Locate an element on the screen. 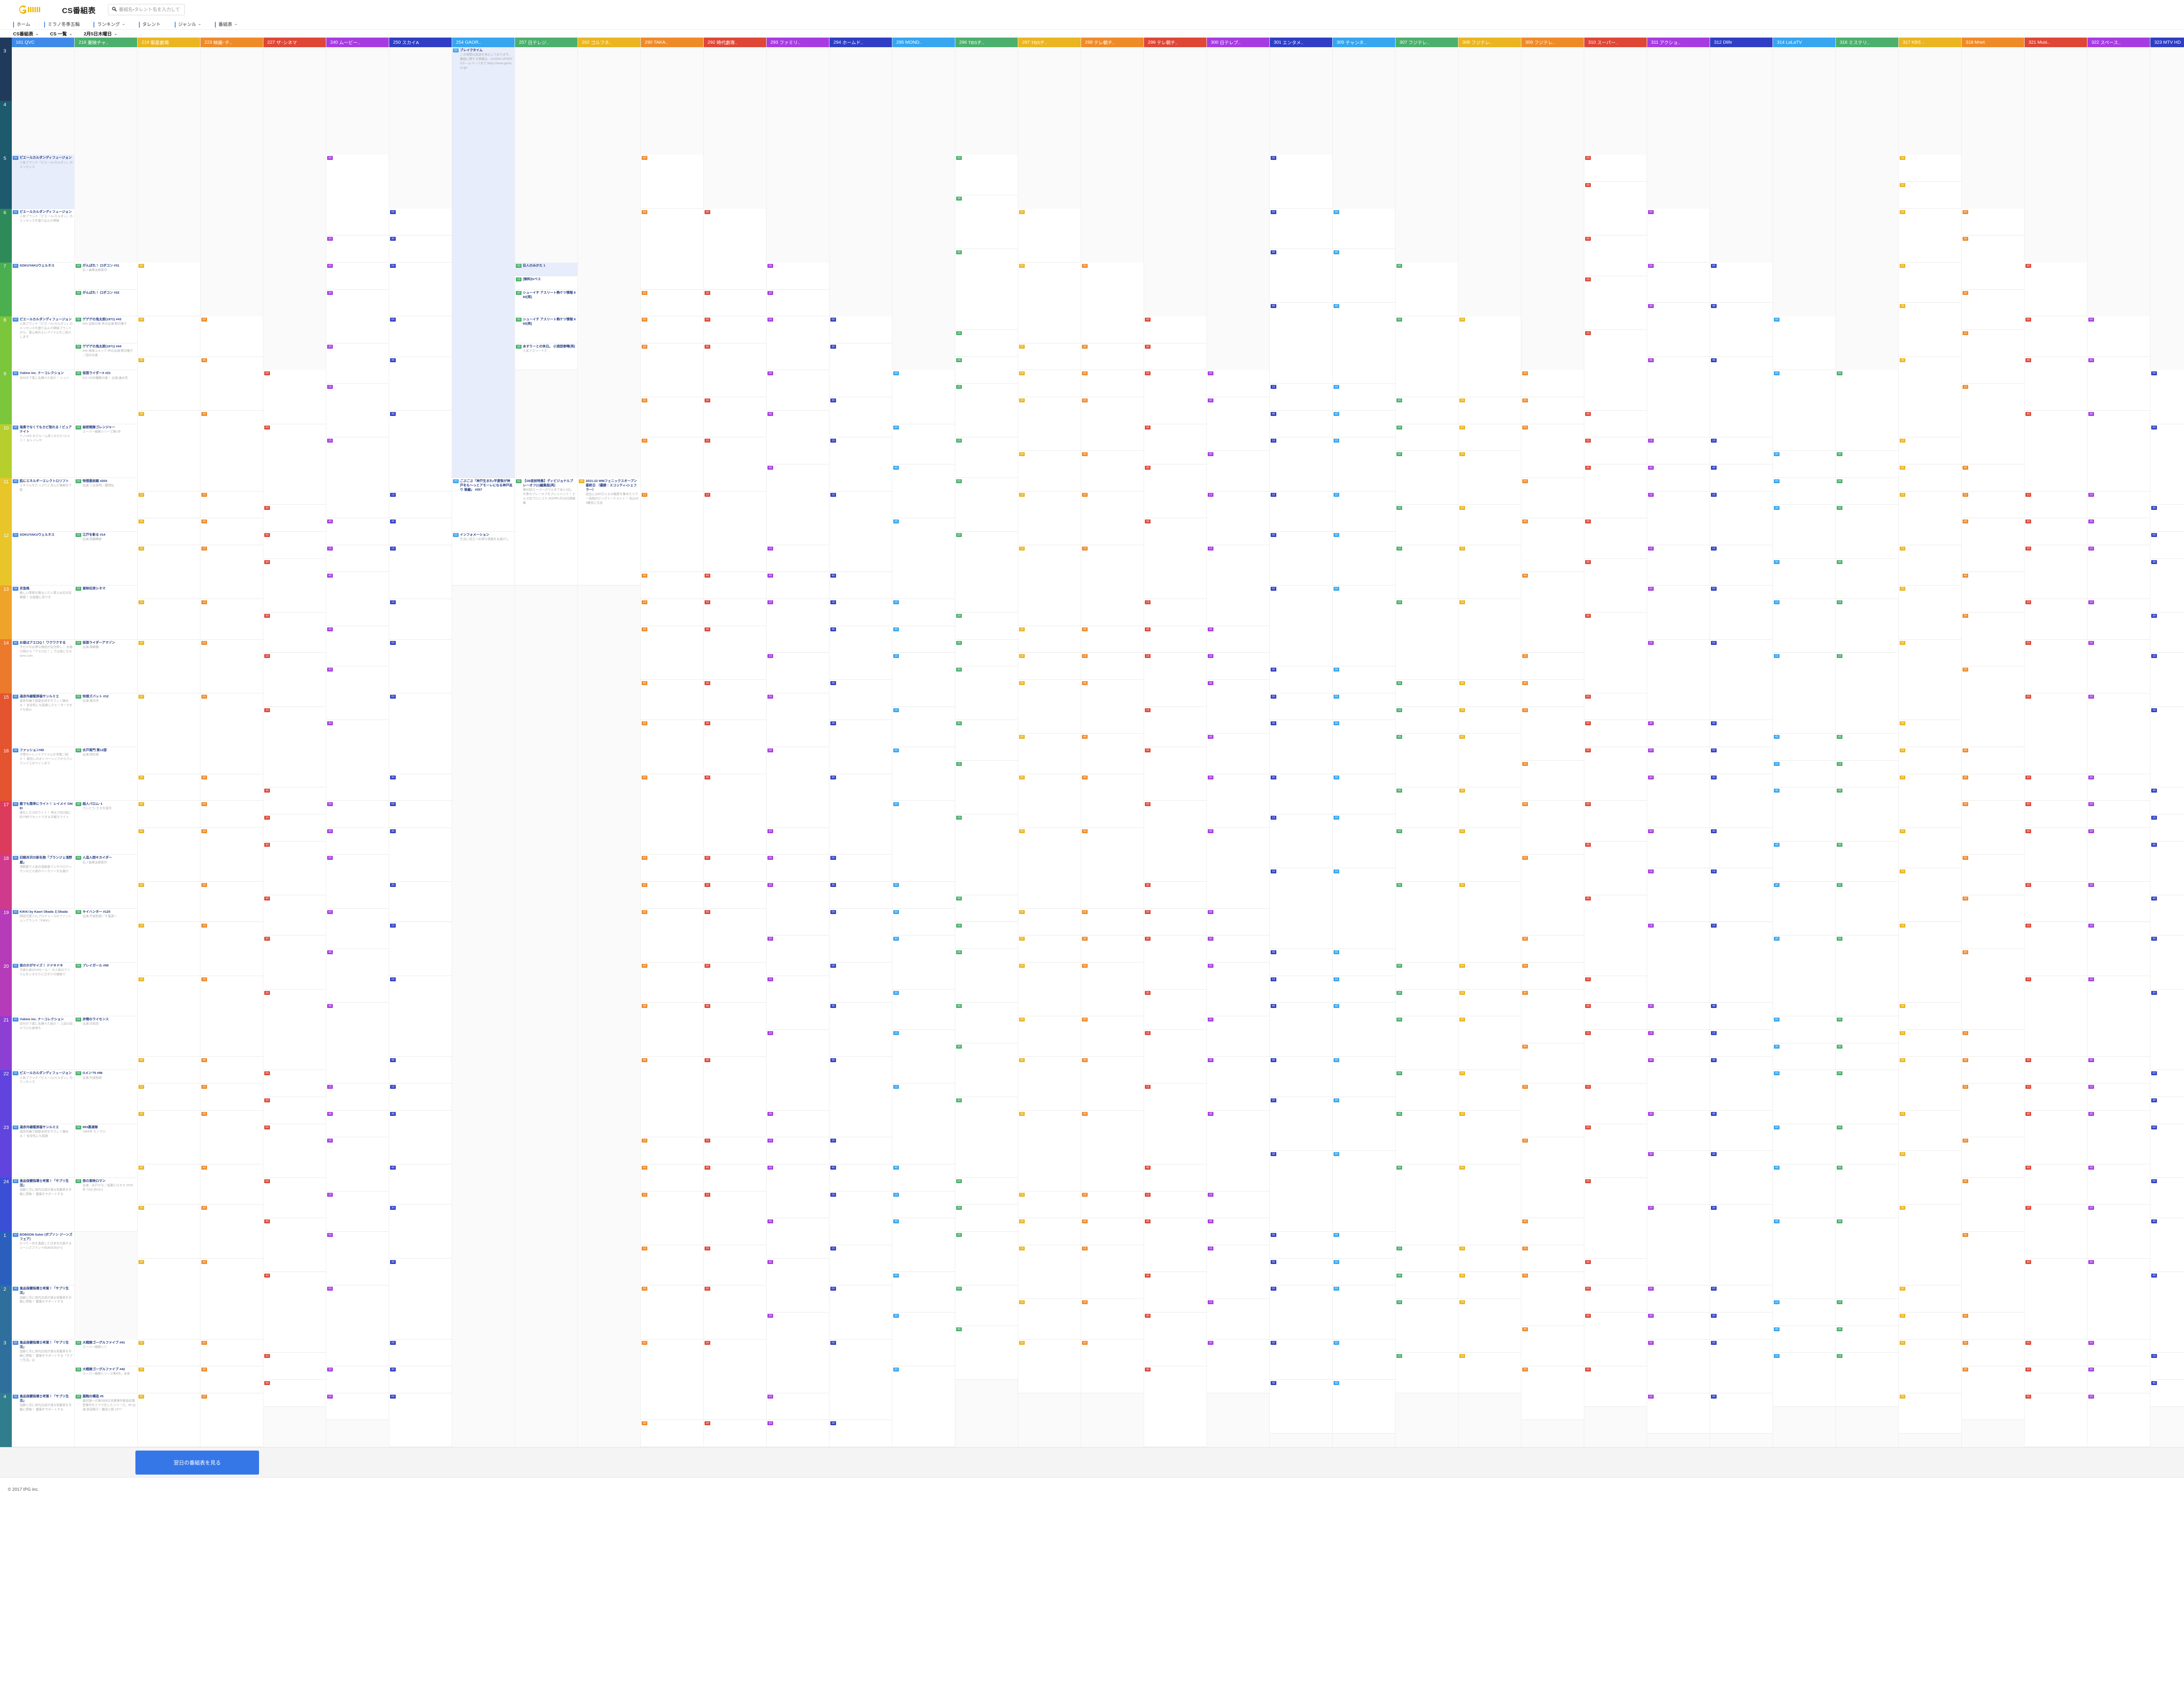 The image size is (2184, 1683). gnav-item-1: ミラノ冬季五輪 is located at coordinates (63, 24).